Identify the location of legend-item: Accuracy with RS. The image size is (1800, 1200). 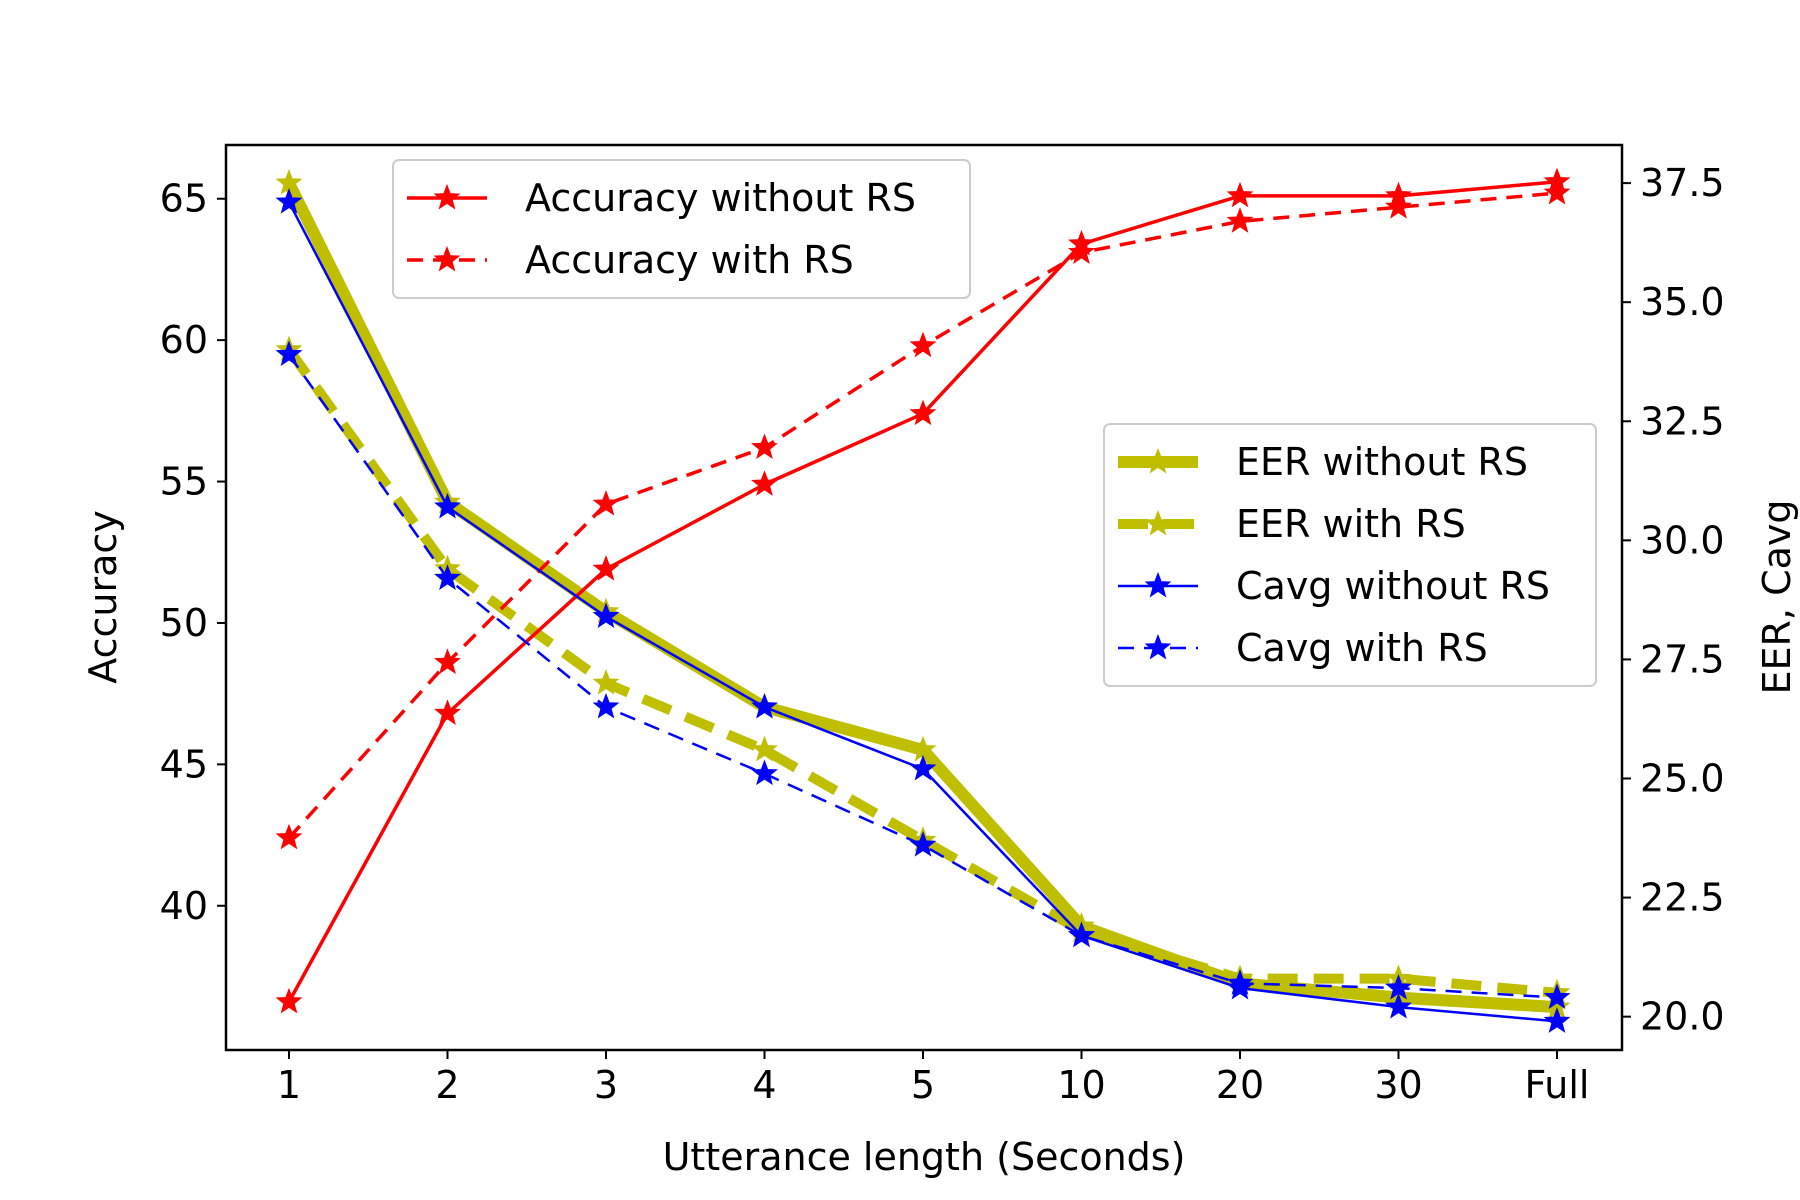
(630, 260).